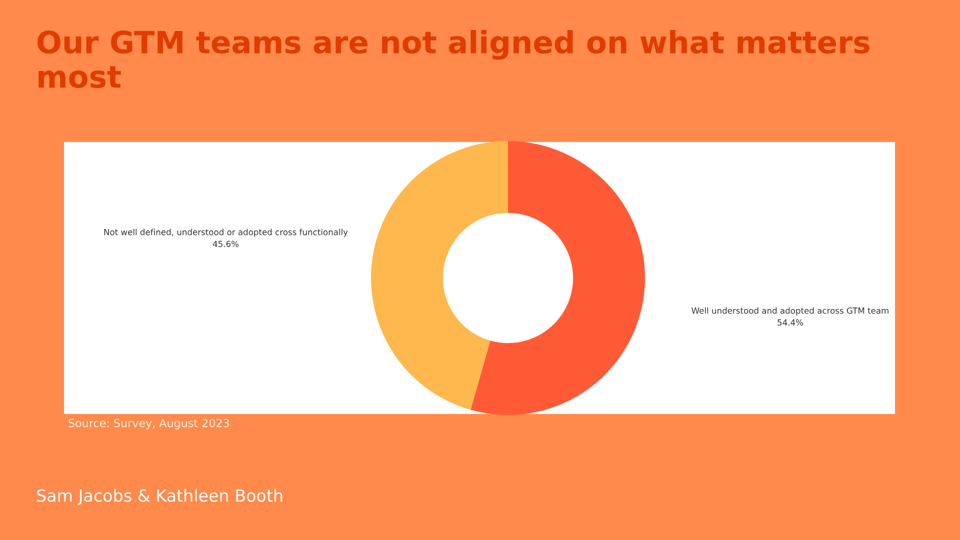 Image resolution: width=960 pixels, height=540 pixels. What do you see at coordinates (791, 322) in the screenshot?
I see `data-label: 54.4%` at bounding box center [791, 322].